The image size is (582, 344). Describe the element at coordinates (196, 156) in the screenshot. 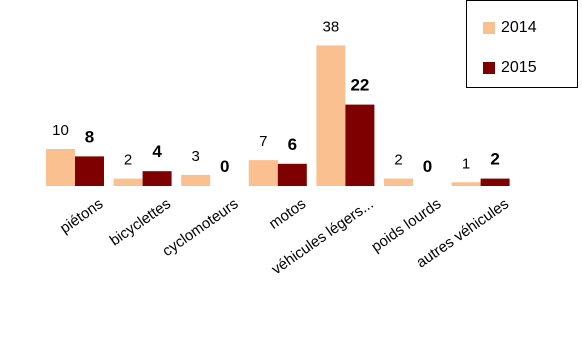

I see `data-label-2014-2: 3` at that location.